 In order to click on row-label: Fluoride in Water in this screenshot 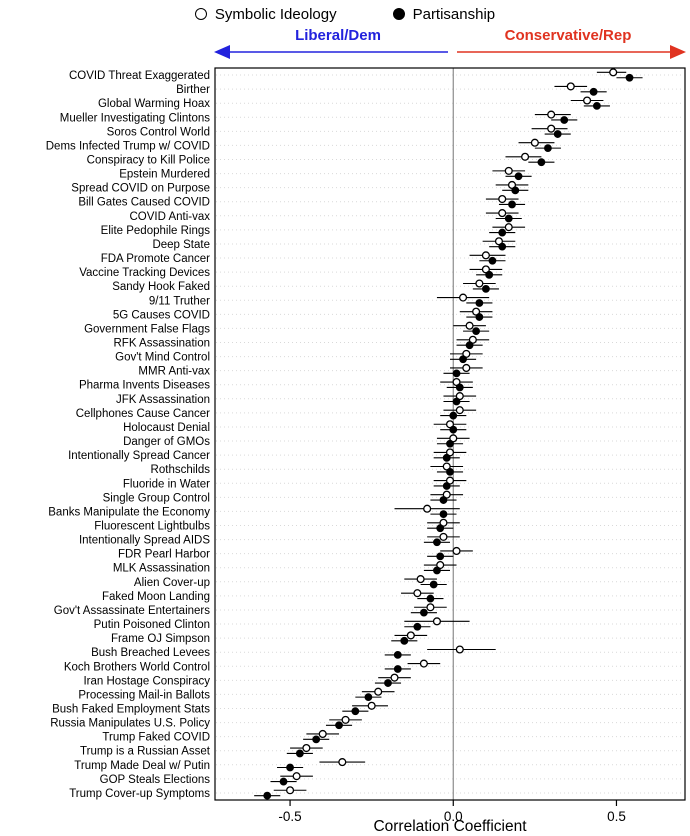, I will do `click(166, 484)`.